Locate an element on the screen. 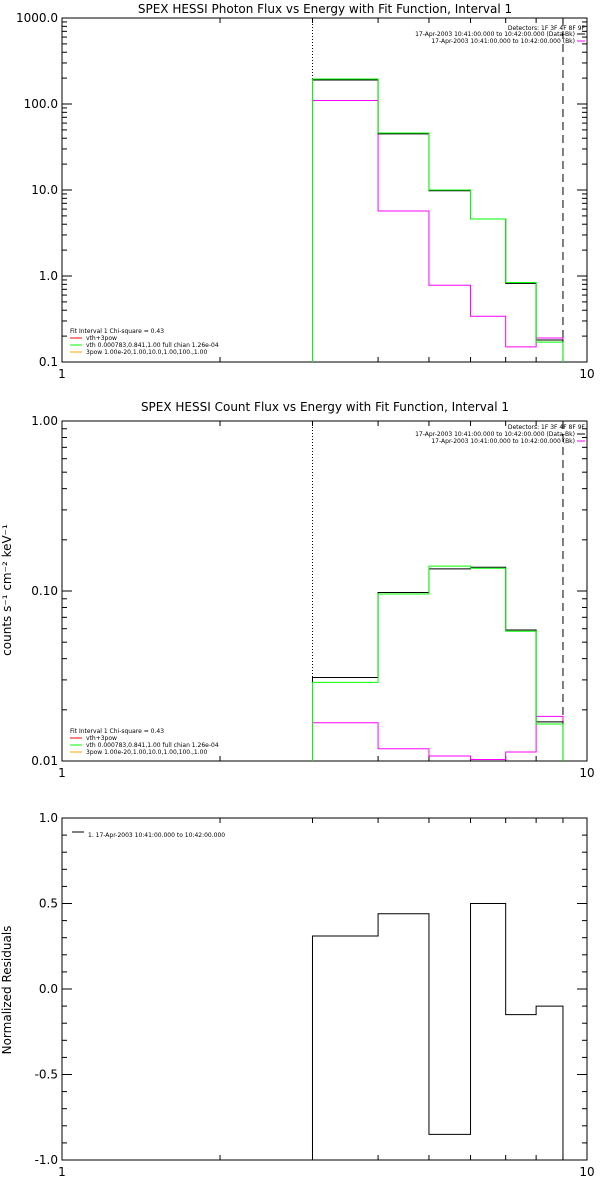 The height and width of the screenshot is (1200, 600). count-flux-ylabel: counts s⁻¹ cm⁻² keV⁻¹ is located at coordinates (7, 590).